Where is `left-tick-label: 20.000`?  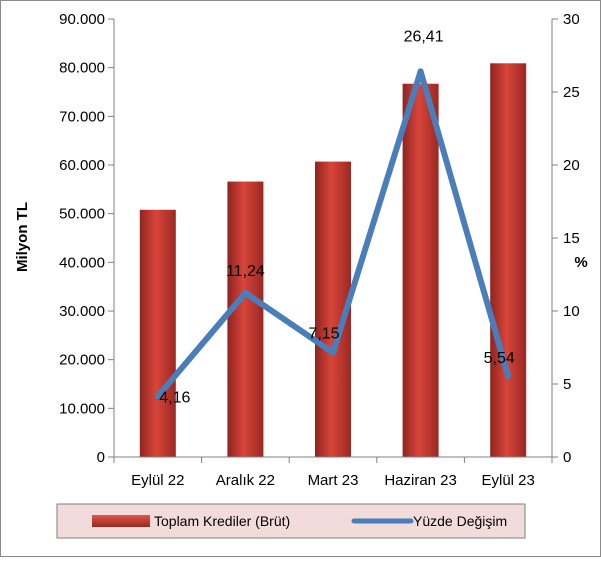
left-tick-label: 20.000 is located at coordinates (82, 360).